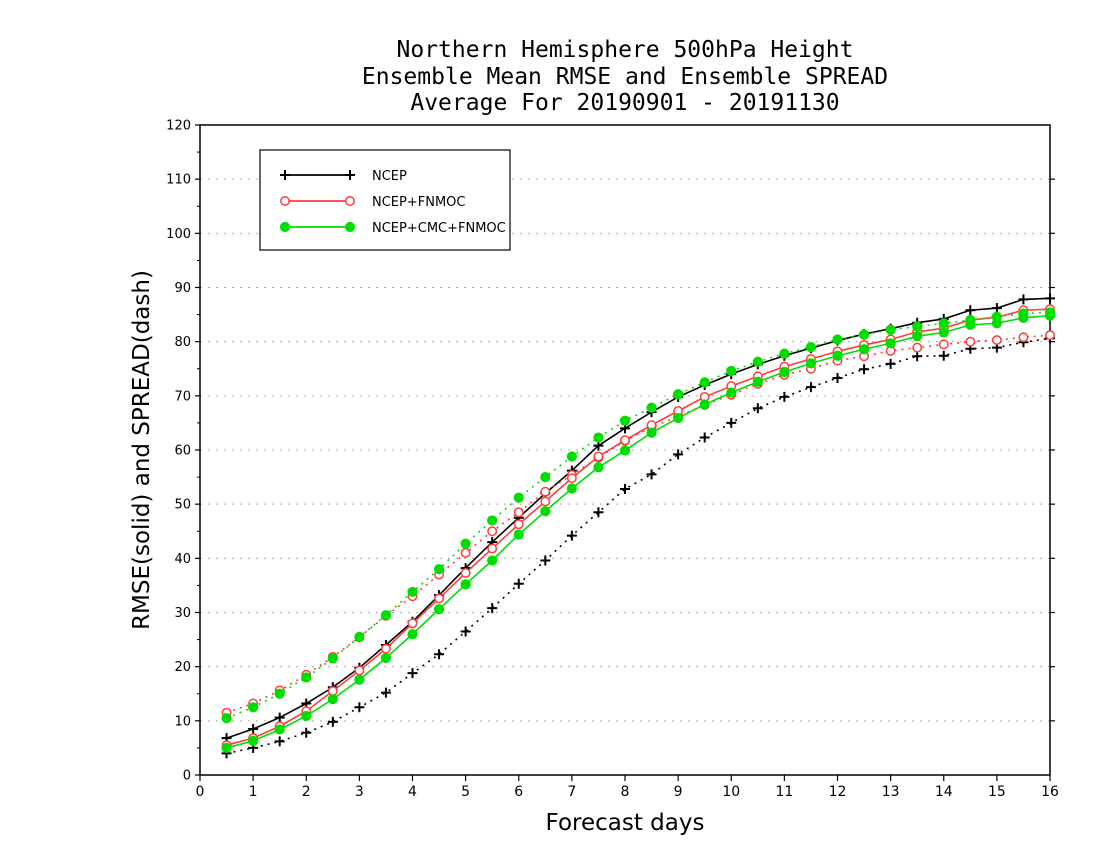  What do you see at coordinates (1050, 792) in the screenshot?
I see `x-tick-label: 16` at bounding box center [1050, 792].